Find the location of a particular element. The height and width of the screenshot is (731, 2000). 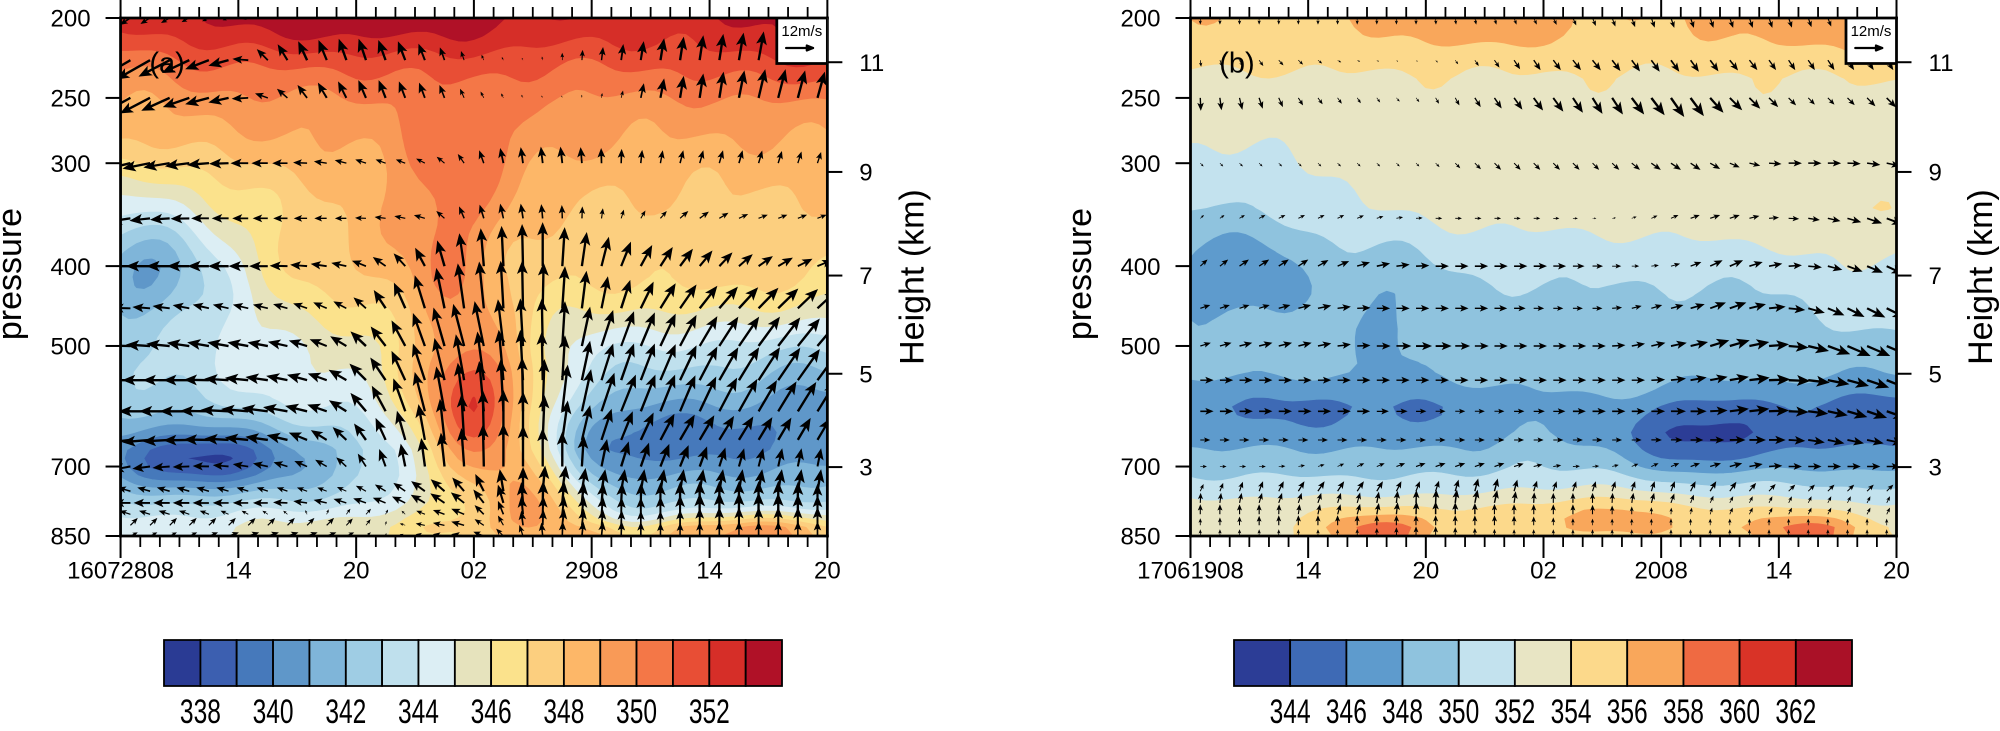

svg-text: 340 is located at coordinates (273, 709).